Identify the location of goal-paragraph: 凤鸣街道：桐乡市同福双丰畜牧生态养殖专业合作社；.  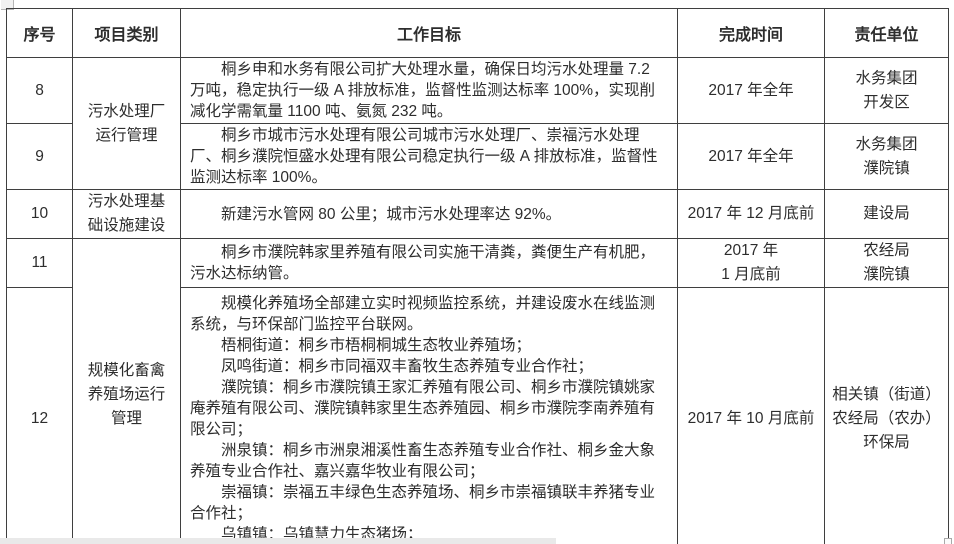
(407, 366).